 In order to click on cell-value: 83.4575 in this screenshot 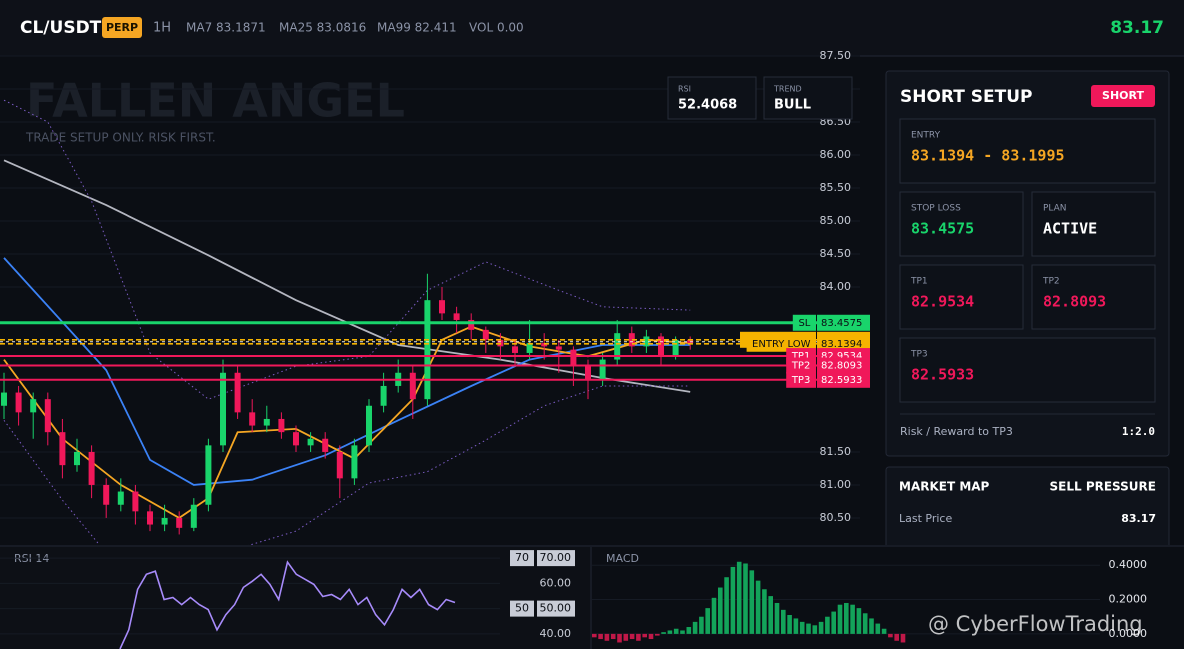, I will do `click(942, 229)`.